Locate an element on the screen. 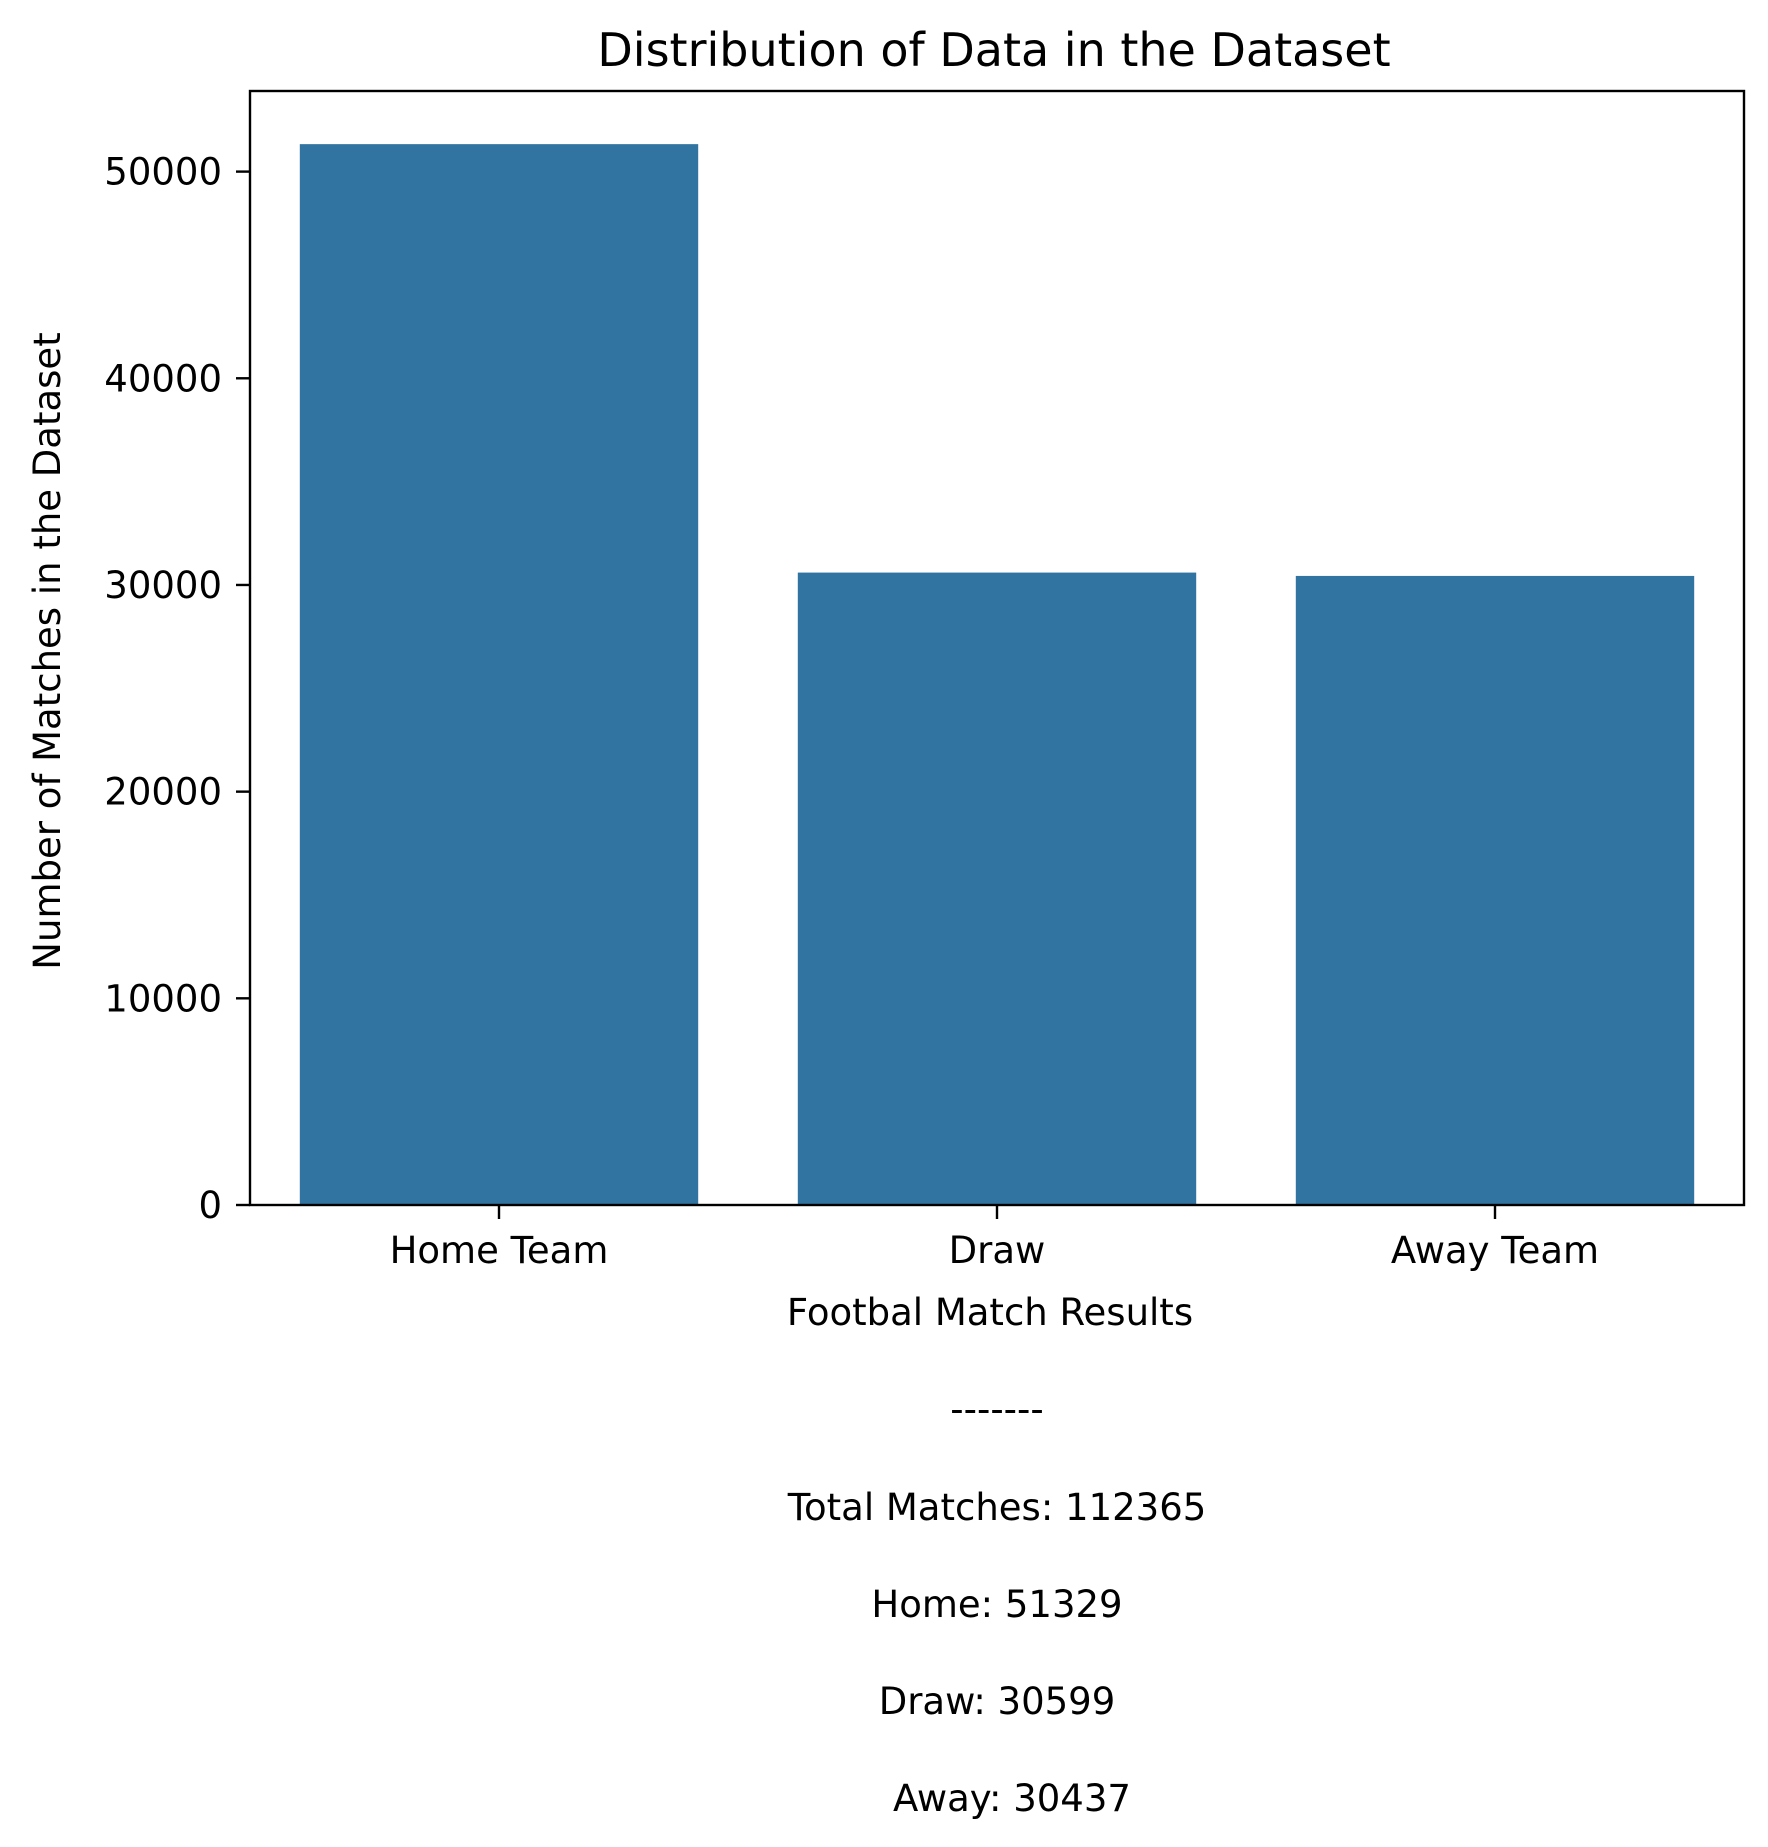  y-tick-label: 30000 is located at coordinates (163, 585).